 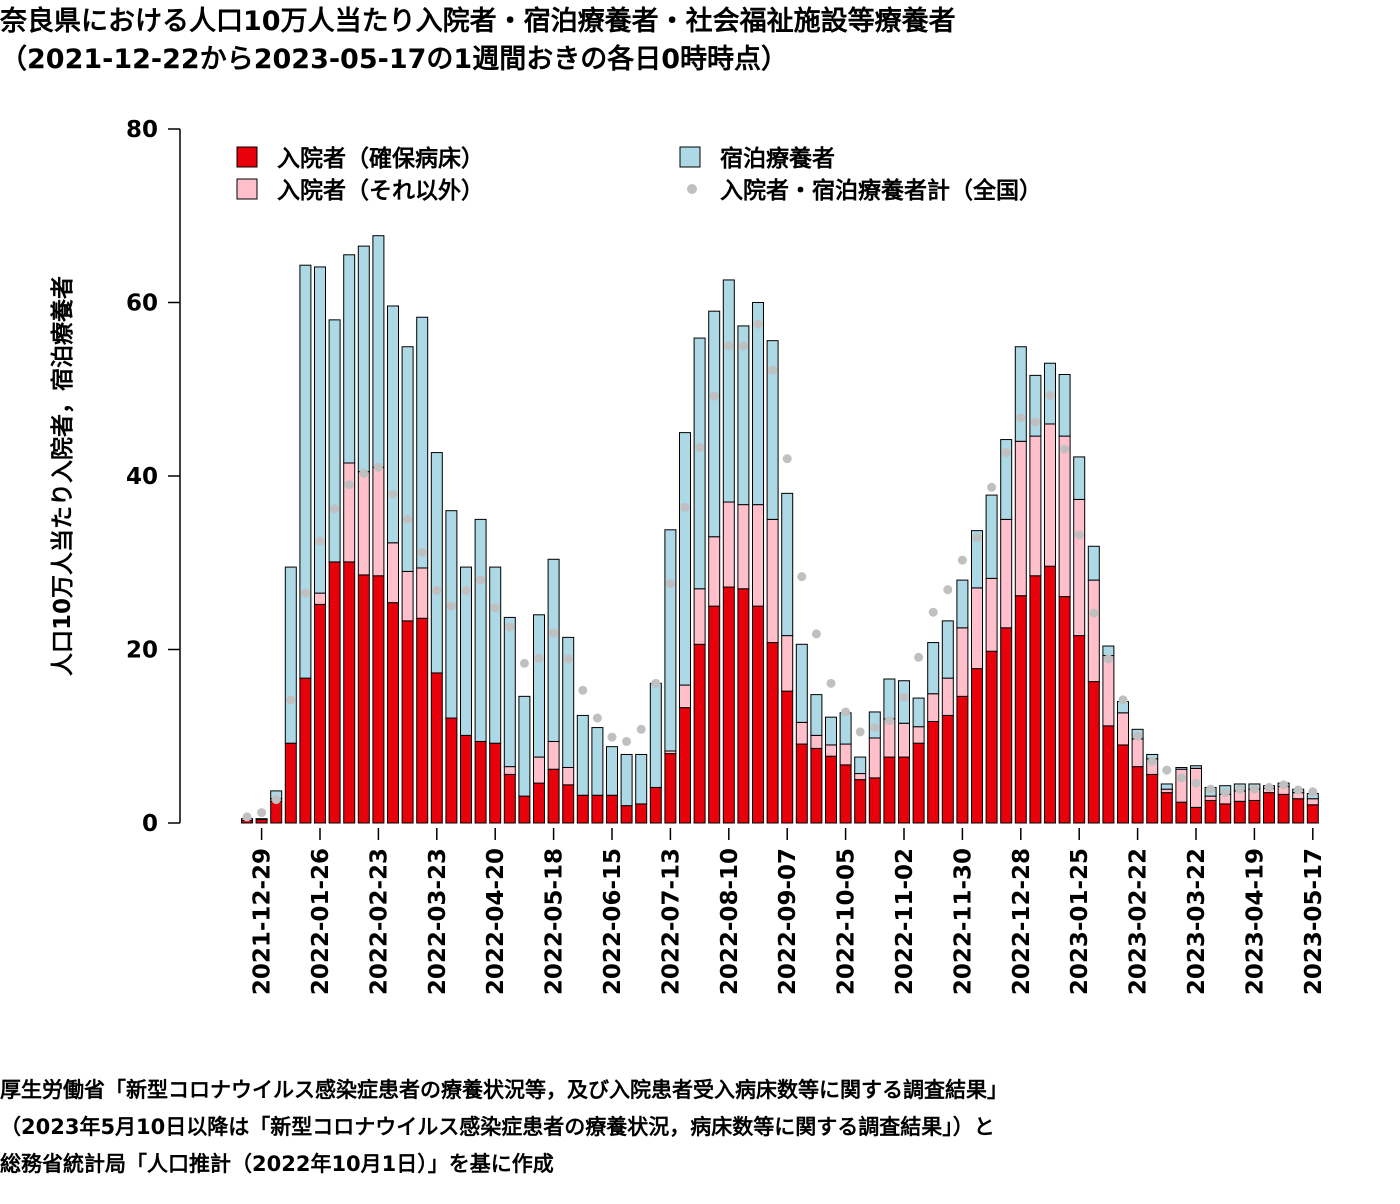 I want to click on x-tick-label: 2022-06-15, so click(x=613, y=921).